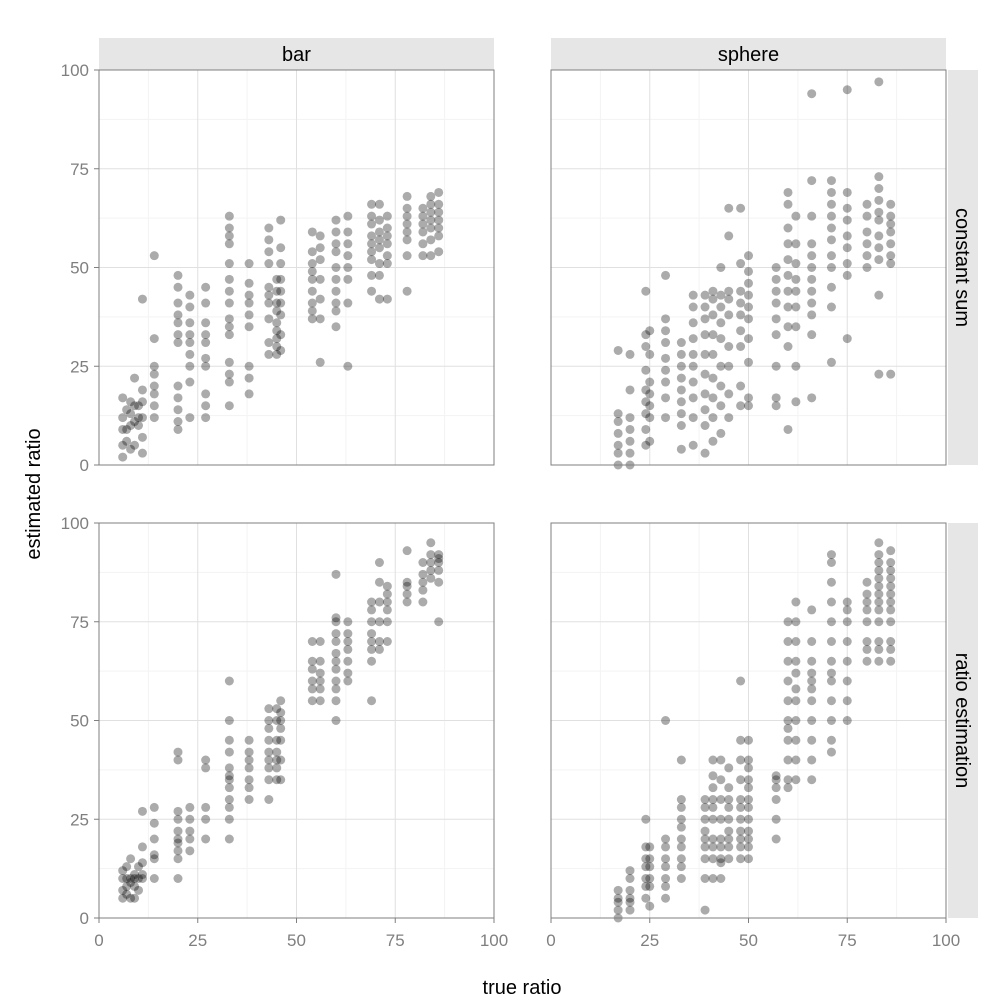 The image size is (1008, 1008). I want to click on y-tick-label: 50, so click(79, 721).